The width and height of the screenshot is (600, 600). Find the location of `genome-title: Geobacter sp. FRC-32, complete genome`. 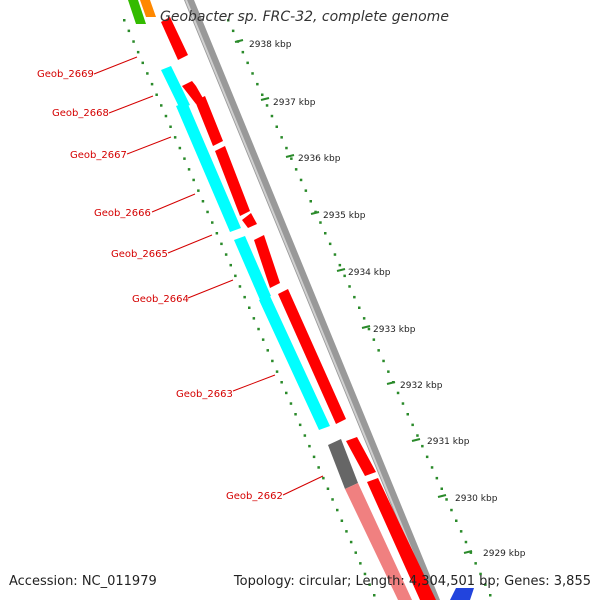

genome-title: Geobacter sp. FRC-32, complete genome is located at coordinates (304, 17).